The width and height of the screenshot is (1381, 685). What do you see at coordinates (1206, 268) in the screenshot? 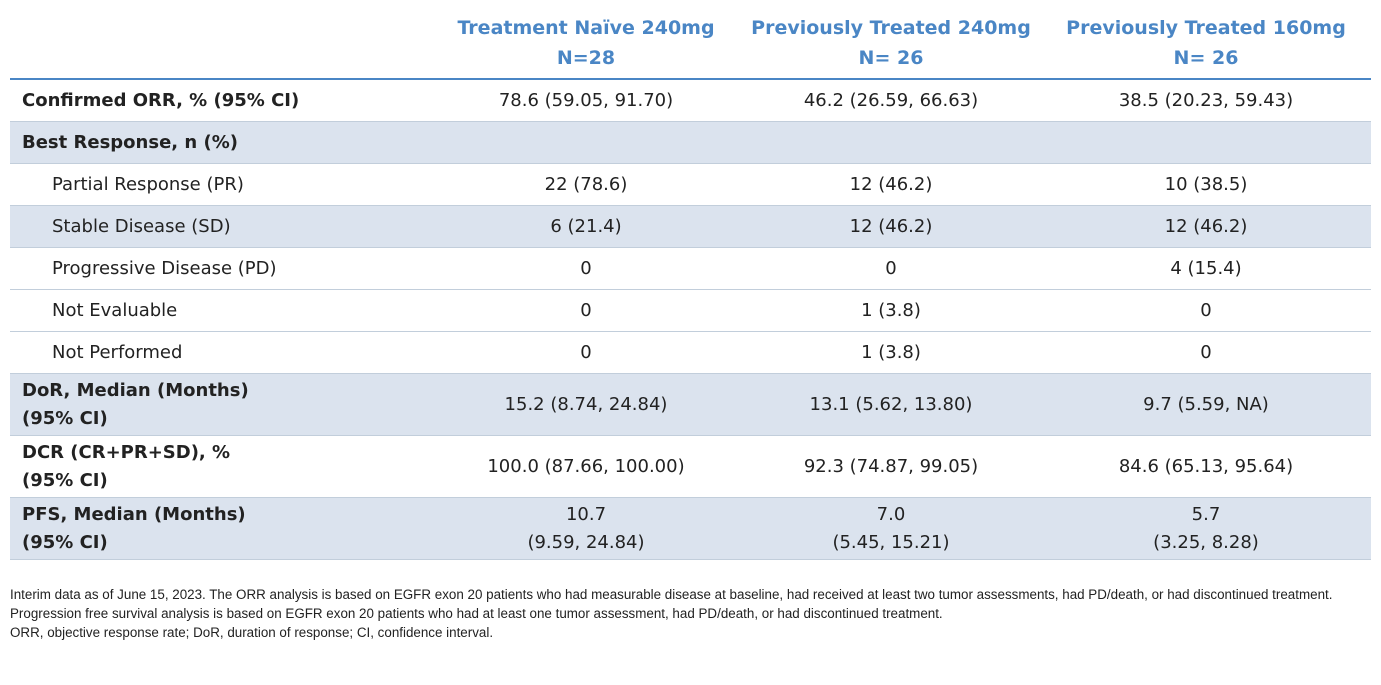
I see `cell-value: 4 (15.4)` at bounding box center [1206, 268].